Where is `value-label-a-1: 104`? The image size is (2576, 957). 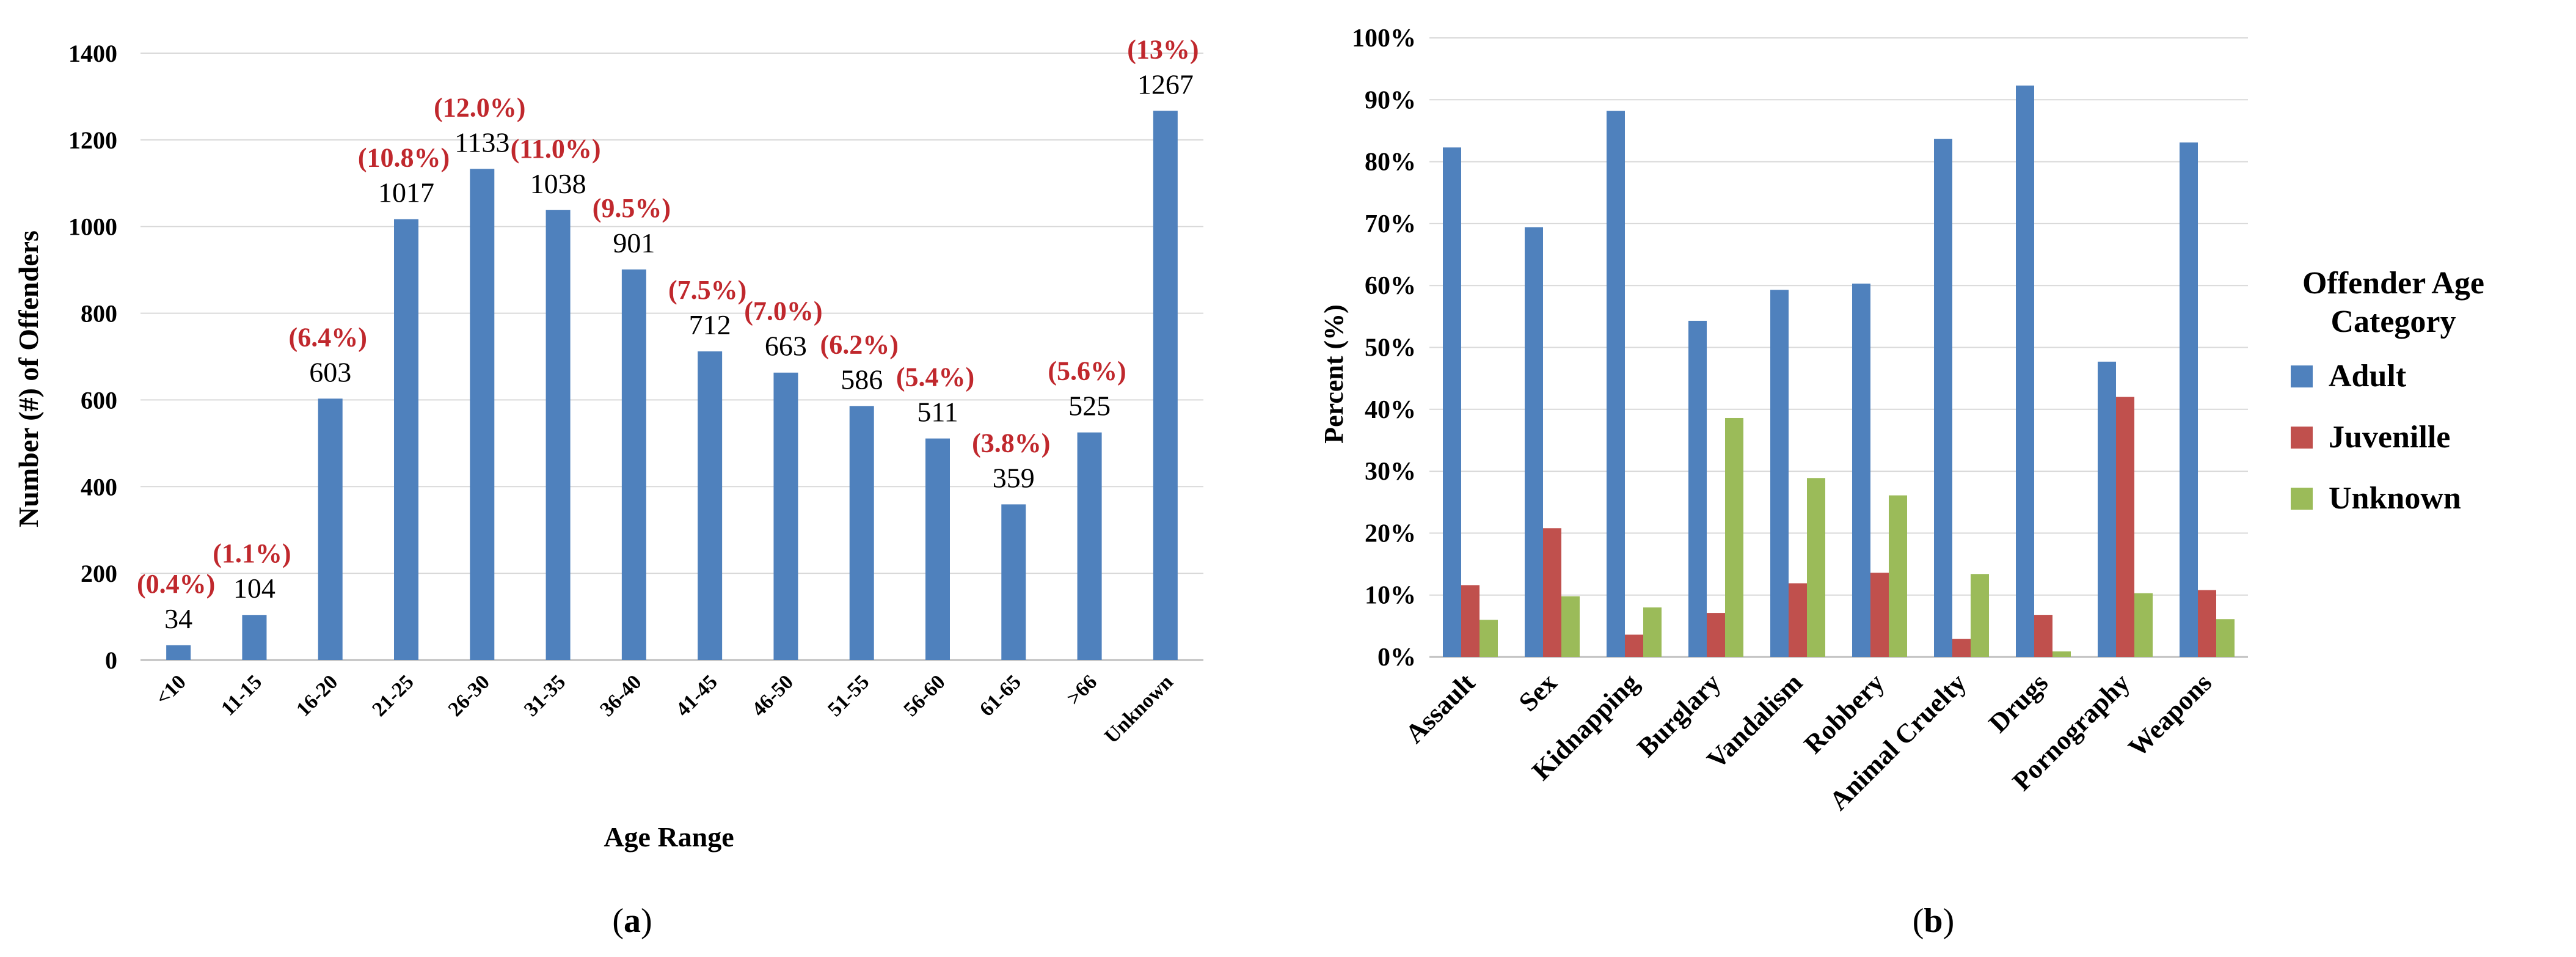
value-label-a-1: 104 is located at coordinates (254, 589).